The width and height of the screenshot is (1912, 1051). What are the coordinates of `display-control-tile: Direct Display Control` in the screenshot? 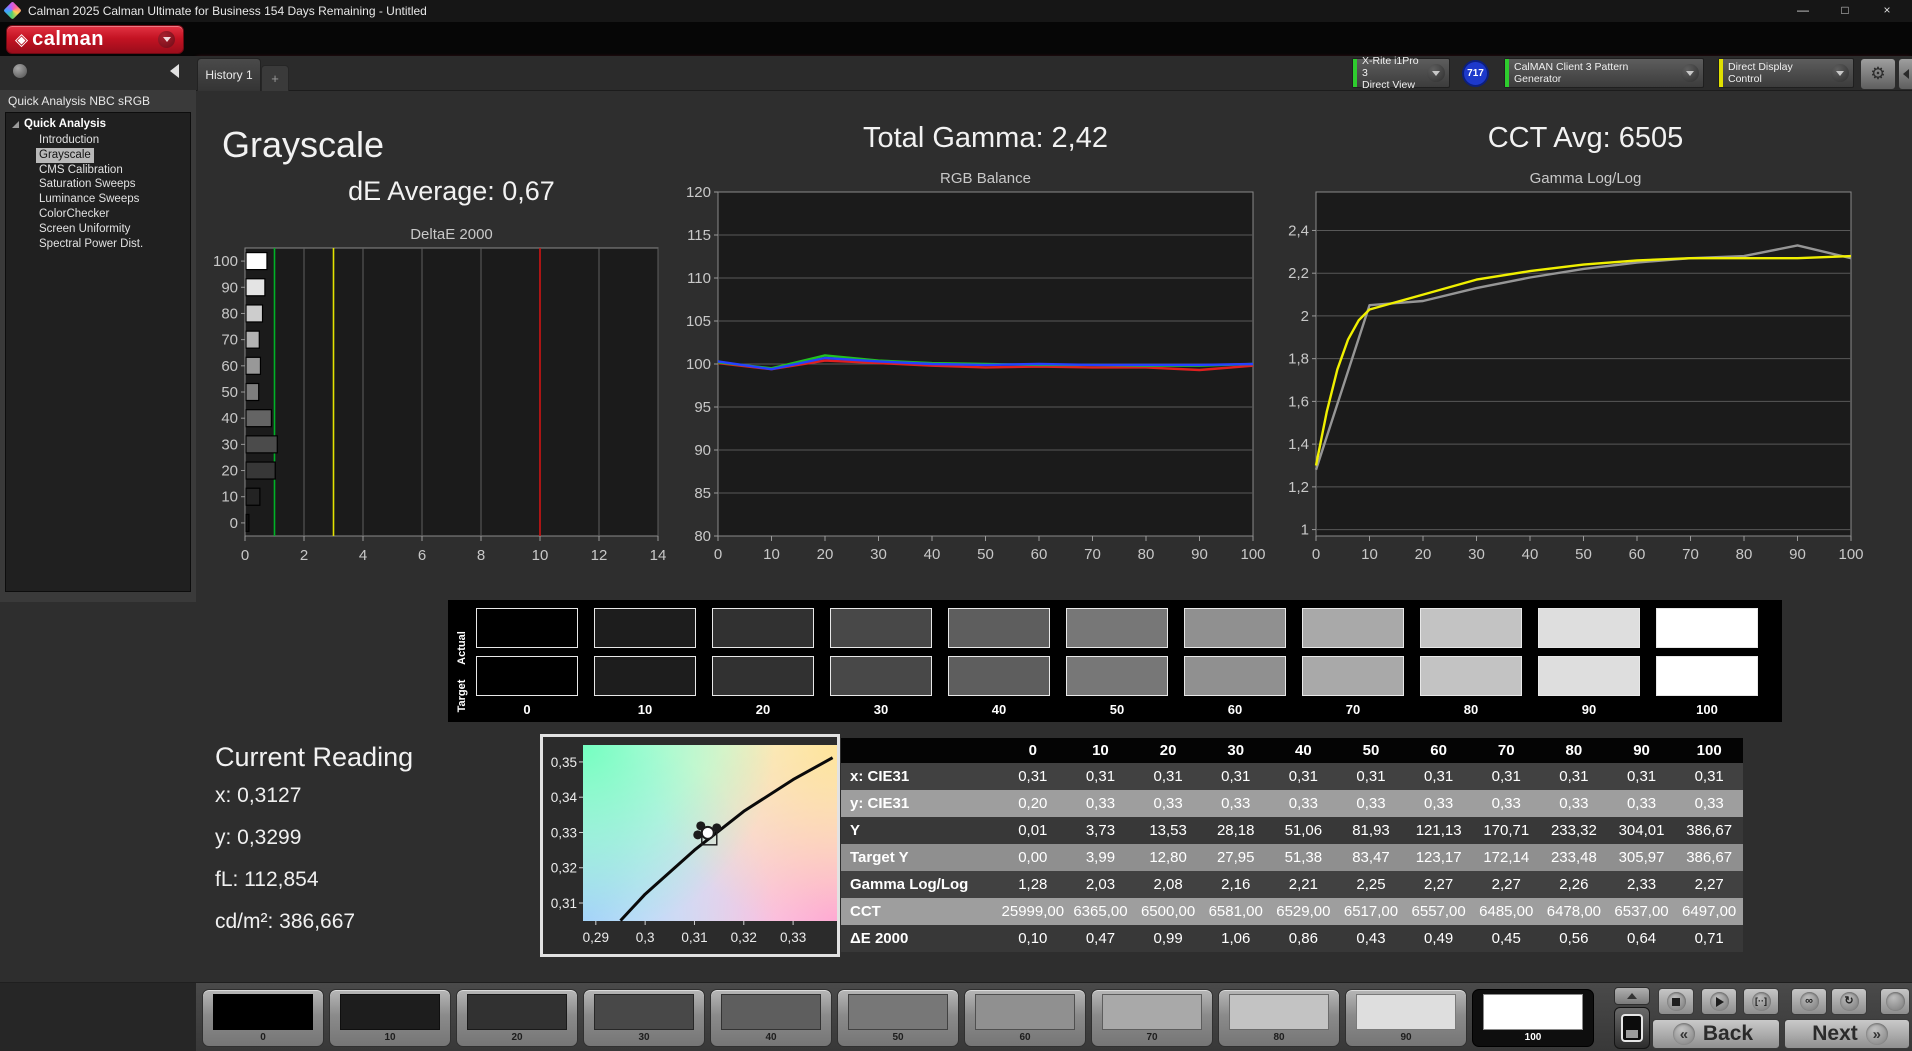 It's located at (1786, 73).